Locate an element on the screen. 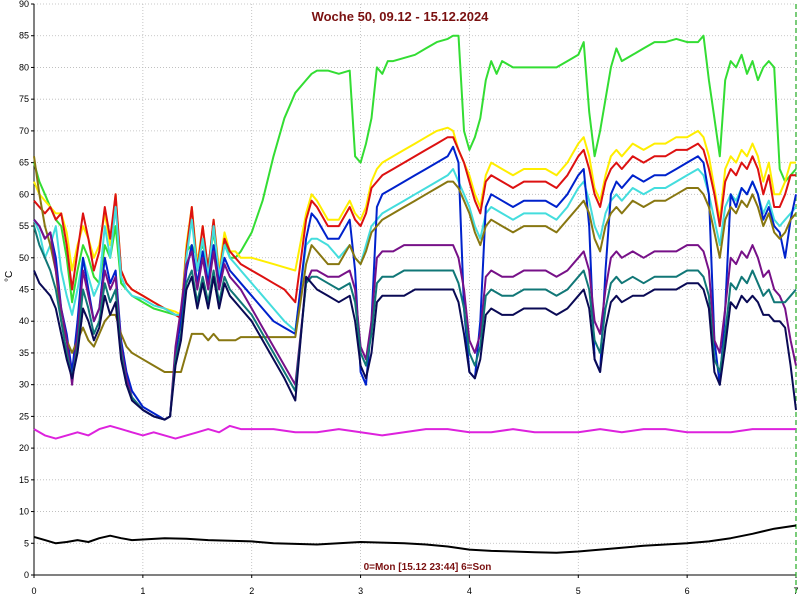  x-tick-label: 3 is located at coordinates (360, 591).